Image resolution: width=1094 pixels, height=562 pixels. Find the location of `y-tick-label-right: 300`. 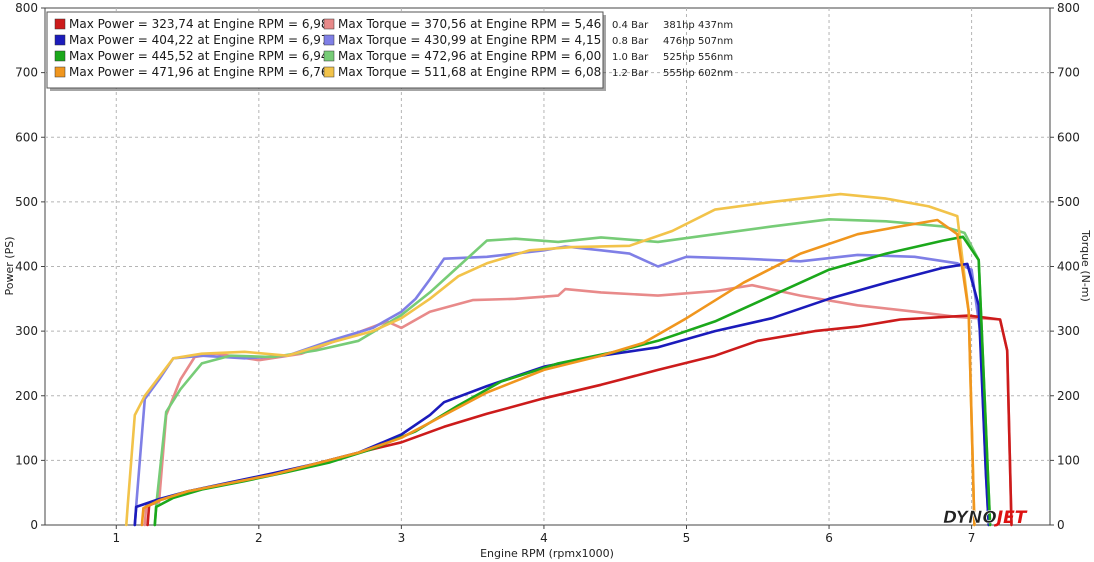

y-tick-label-right: 300 is located at coordinates (1068, 331).